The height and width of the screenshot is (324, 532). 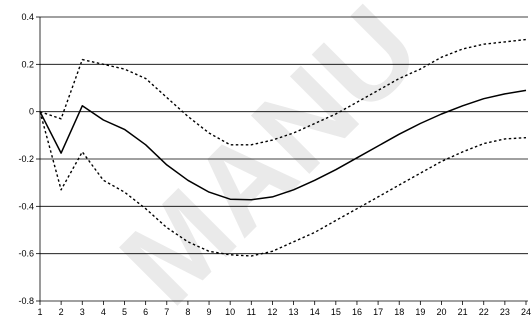 What do you see at coordinates (272, 312) in the screenshot?
I see `x-tick-label: 12` at bounding box center [272, 312].